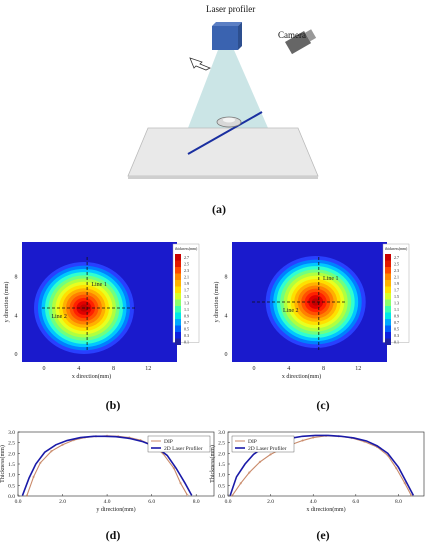 The width and height of the screenshot is (439, 550). What do you see at coordinates (227, 36) in the screenshot?
I see `laser-profiler-box` at bounding box center [227, 36].